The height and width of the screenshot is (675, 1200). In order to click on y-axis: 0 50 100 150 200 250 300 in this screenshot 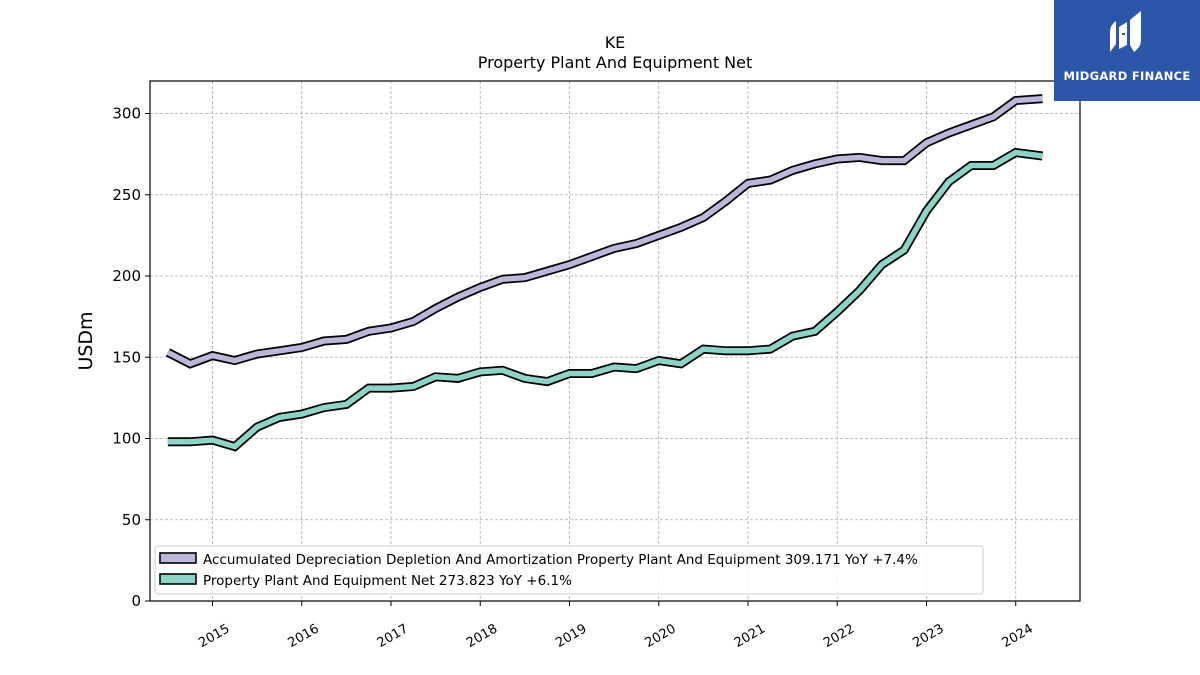, I will do `click(131, 357)`.